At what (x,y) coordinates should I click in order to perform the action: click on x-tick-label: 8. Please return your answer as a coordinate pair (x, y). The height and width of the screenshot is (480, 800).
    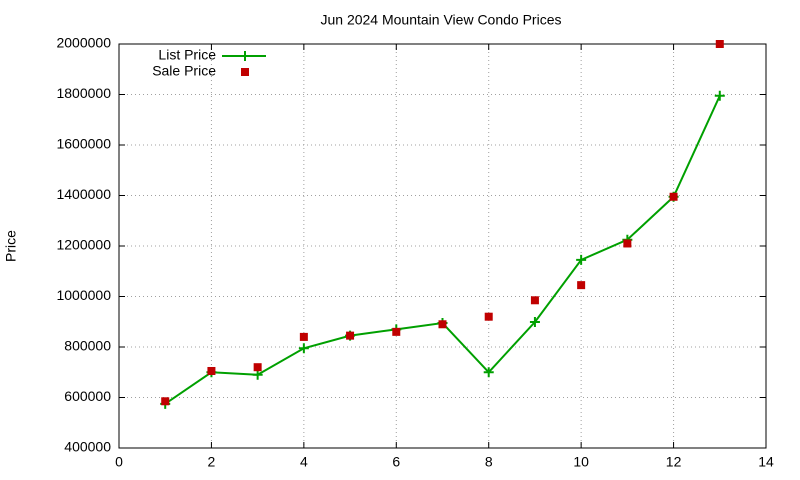
    Looking at the image, I should click on (489, 462).